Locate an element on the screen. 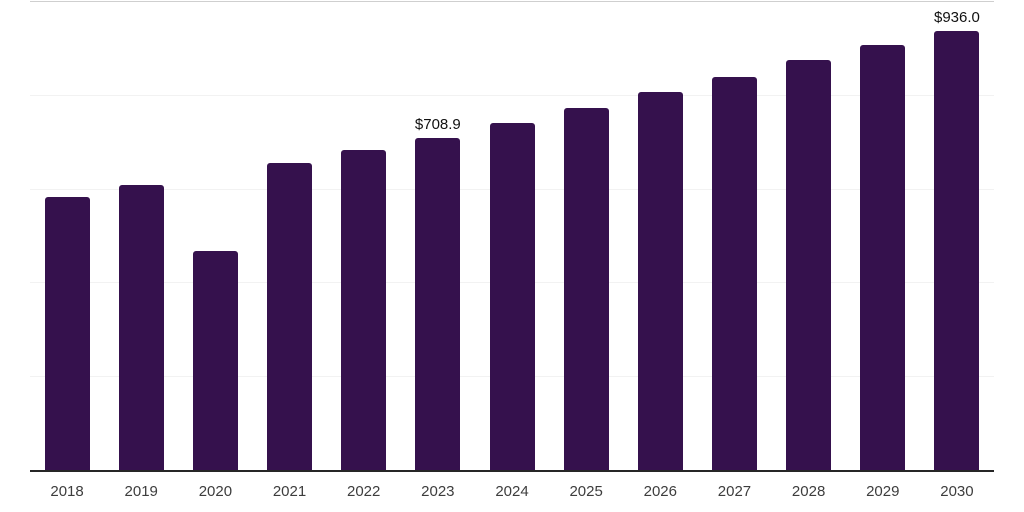 This screenshot has height=512, width=1024. x-tick-2018: 2018 is located at coordinates (67, 491).